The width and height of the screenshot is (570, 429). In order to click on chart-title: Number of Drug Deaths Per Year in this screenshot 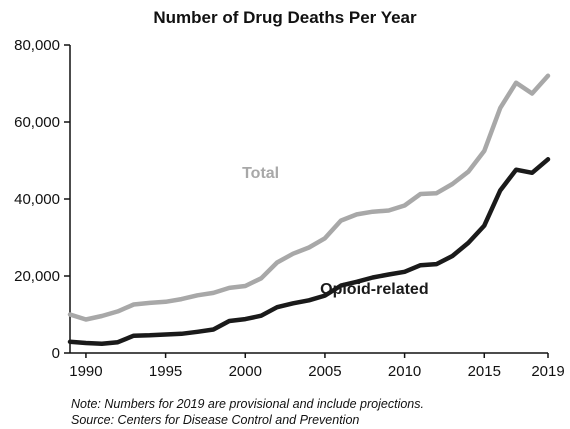, I will do `click(285, 17)`.